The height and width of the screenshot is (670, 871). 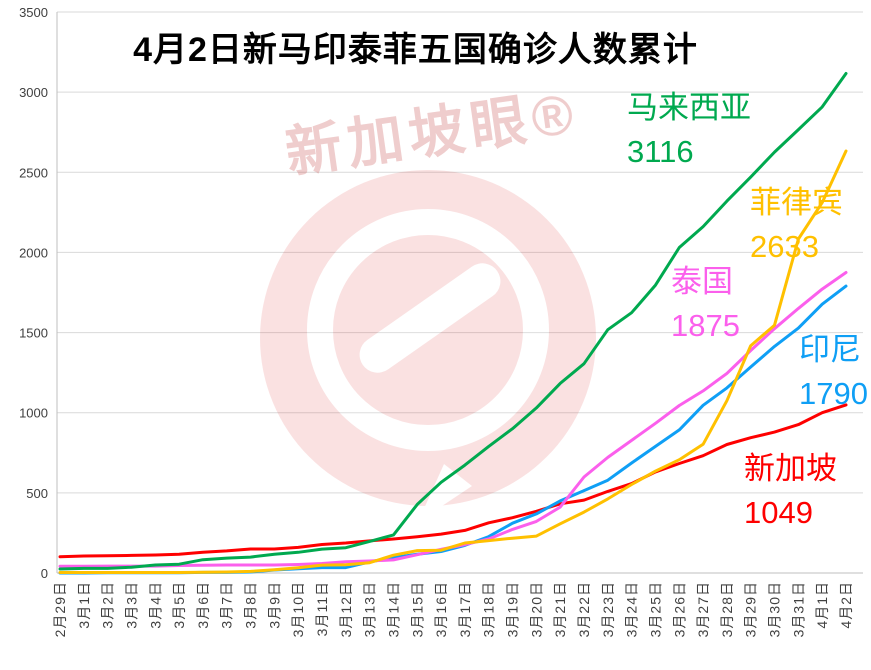 What do you see at coordinates (751, 609) in the screenshot?
I see `x-tick-label: 3月29日` at bounding box center [751, 609].